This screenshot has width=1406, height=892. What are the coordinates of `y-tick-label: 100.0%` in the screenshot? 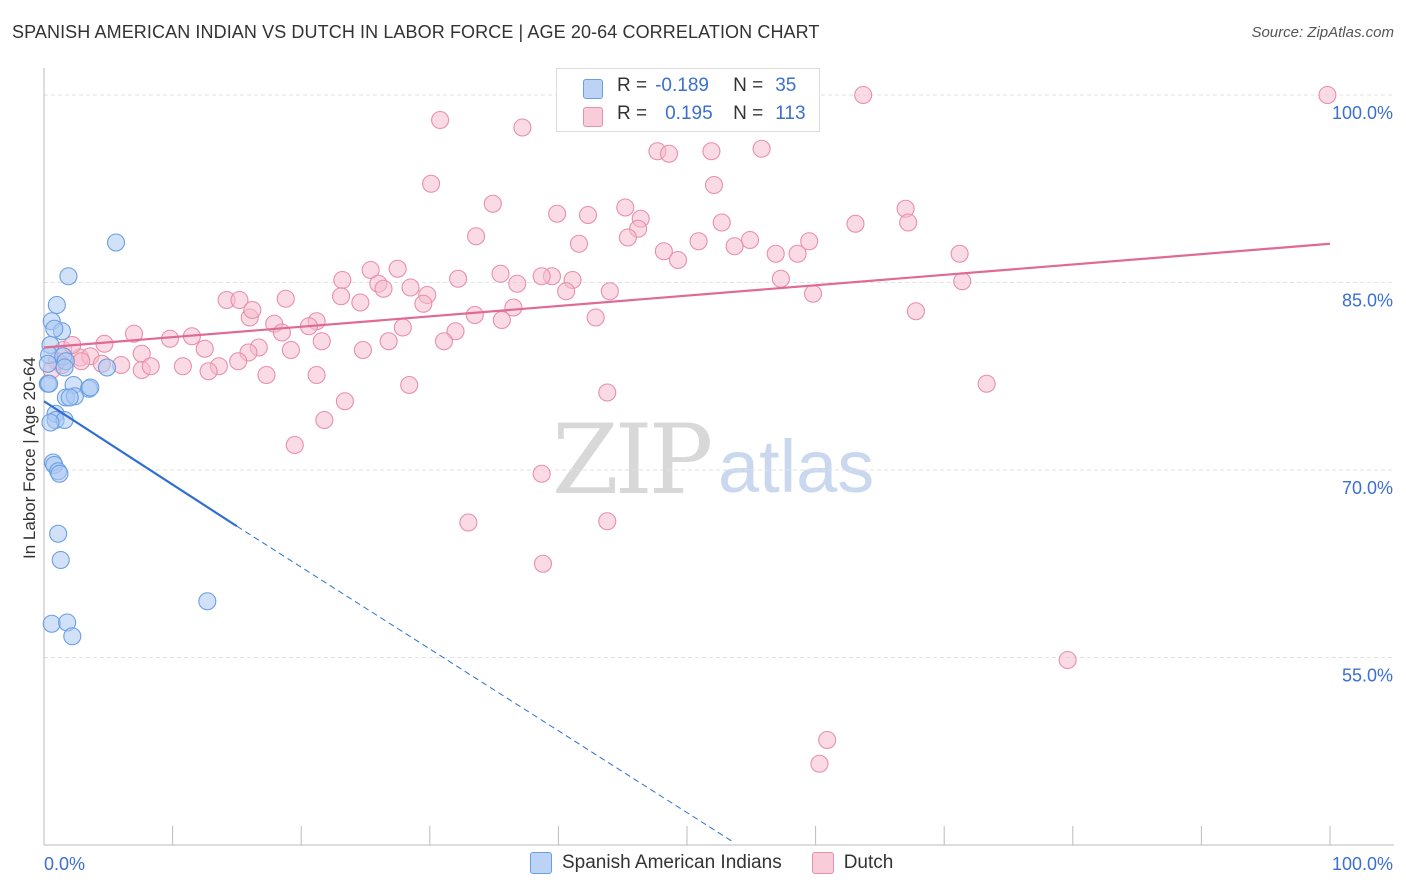 It's located at (1362, 113).